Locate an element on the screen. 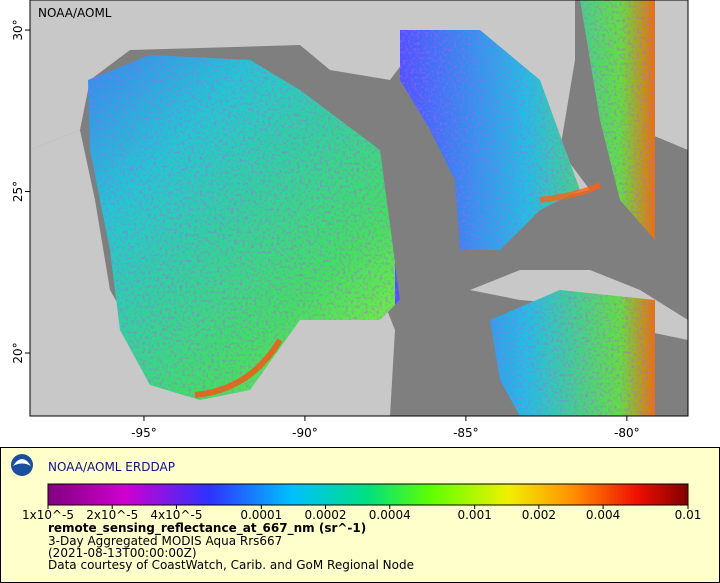 Image resolution: width=720 pixels, height=583 pixels. lat-tick-label: 30° is located at coordinates (18, 29).